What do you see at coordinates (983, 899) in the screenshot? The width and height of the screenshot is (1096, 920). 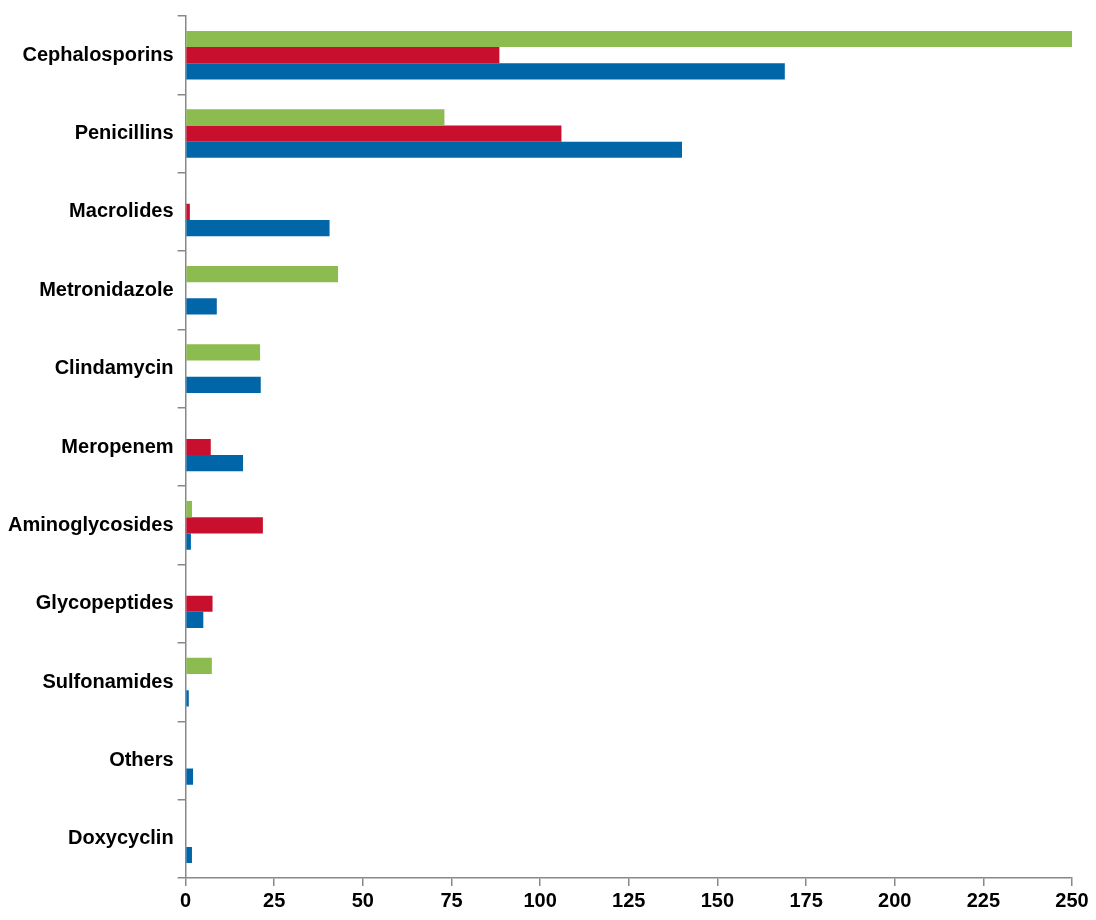 I see `x-tick-label: 225` at bounding box center [983, 899].